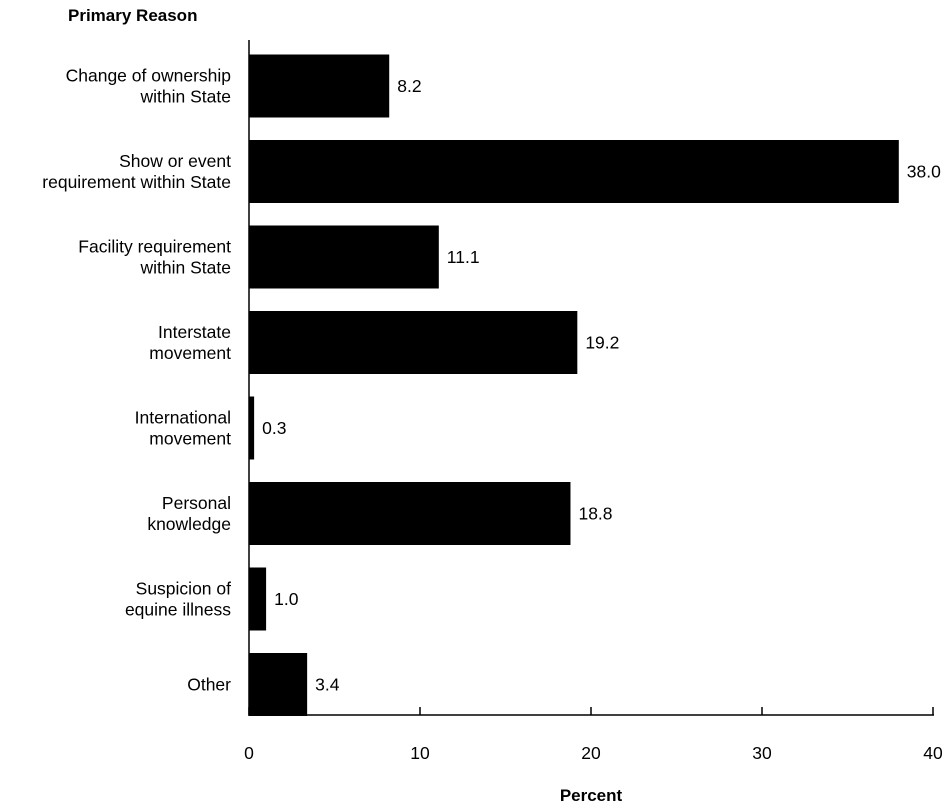  Describe the element at coordinates (762, 753) in the screenshot. I see `x-tick-label-3: 30` at that location.